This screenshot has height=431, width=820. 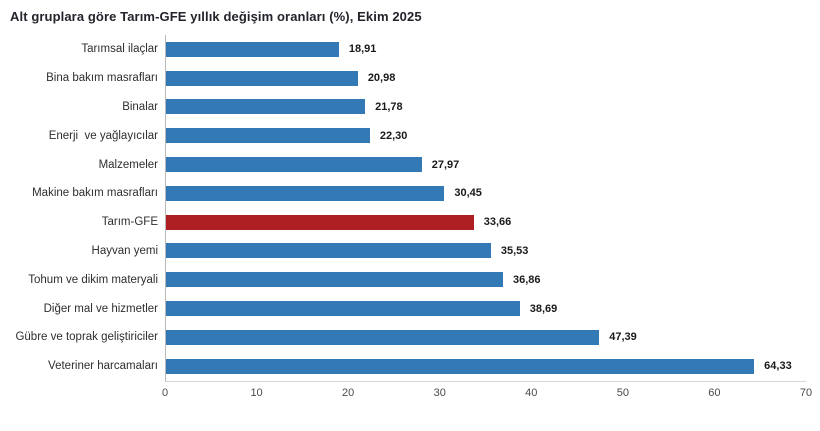 I want to click on value-label: 30,45, so click(x=468, y=193).